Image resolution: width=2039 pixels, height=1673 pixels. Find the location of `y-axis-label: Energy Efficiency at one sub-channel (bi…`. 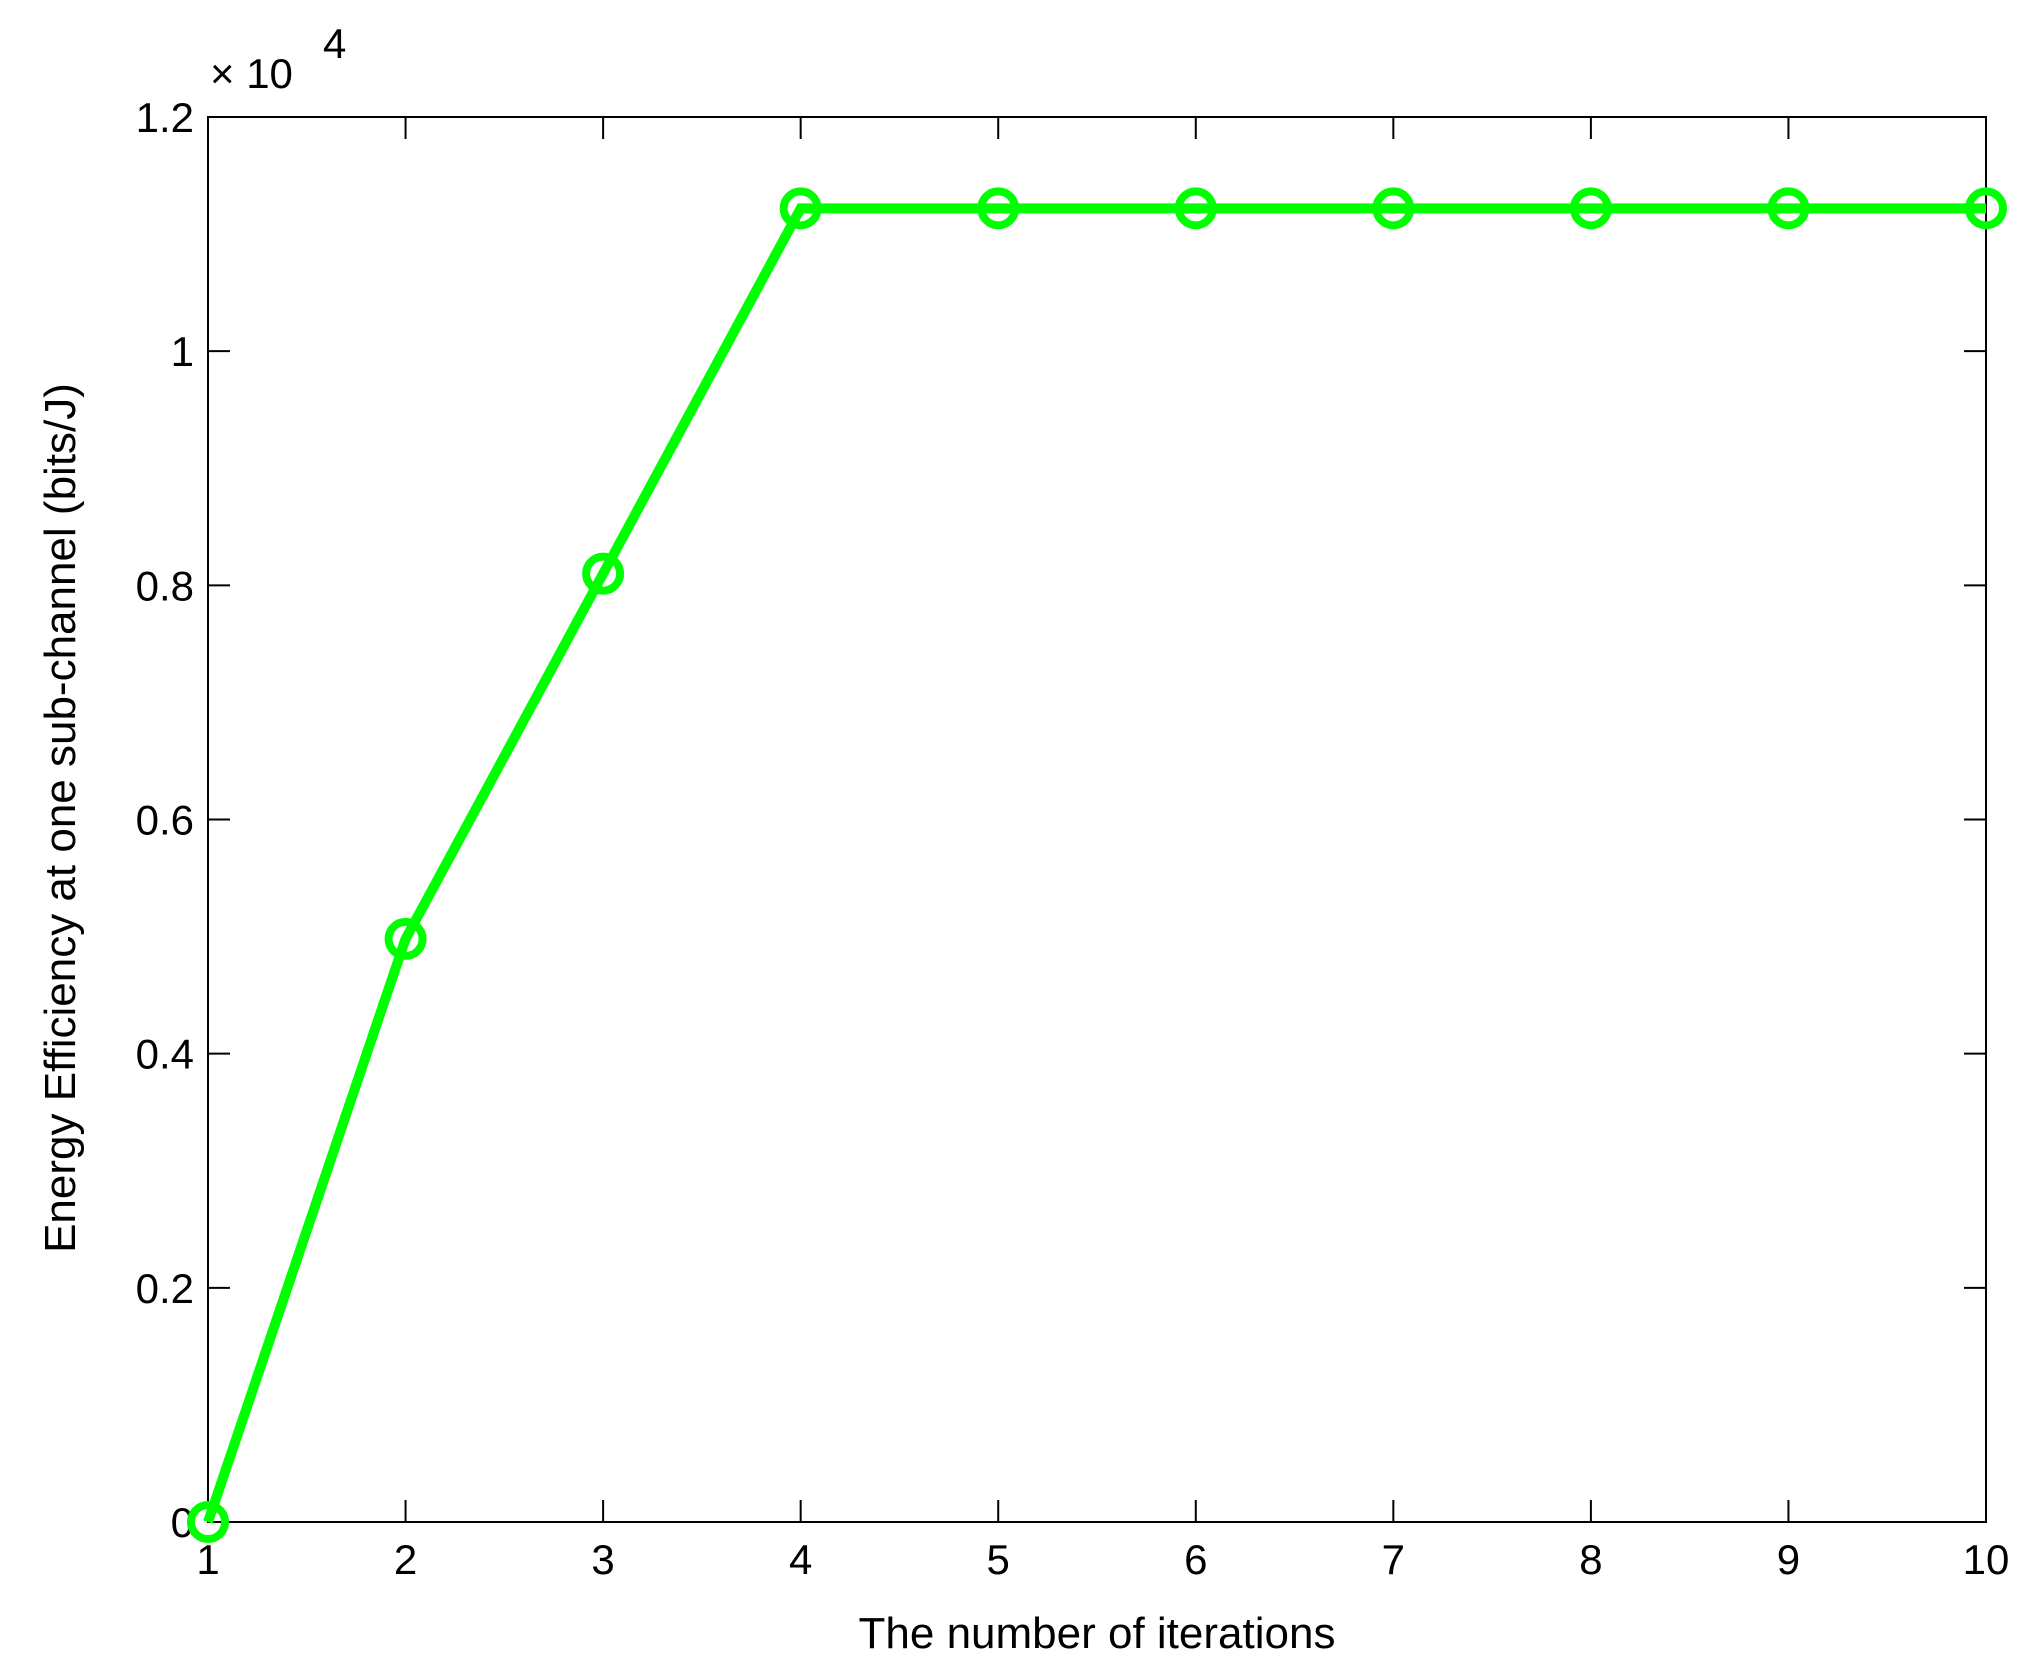

y-axis-label: Energy Efficiency at one sub-channel (bi… is located at coordinates (60, 818).